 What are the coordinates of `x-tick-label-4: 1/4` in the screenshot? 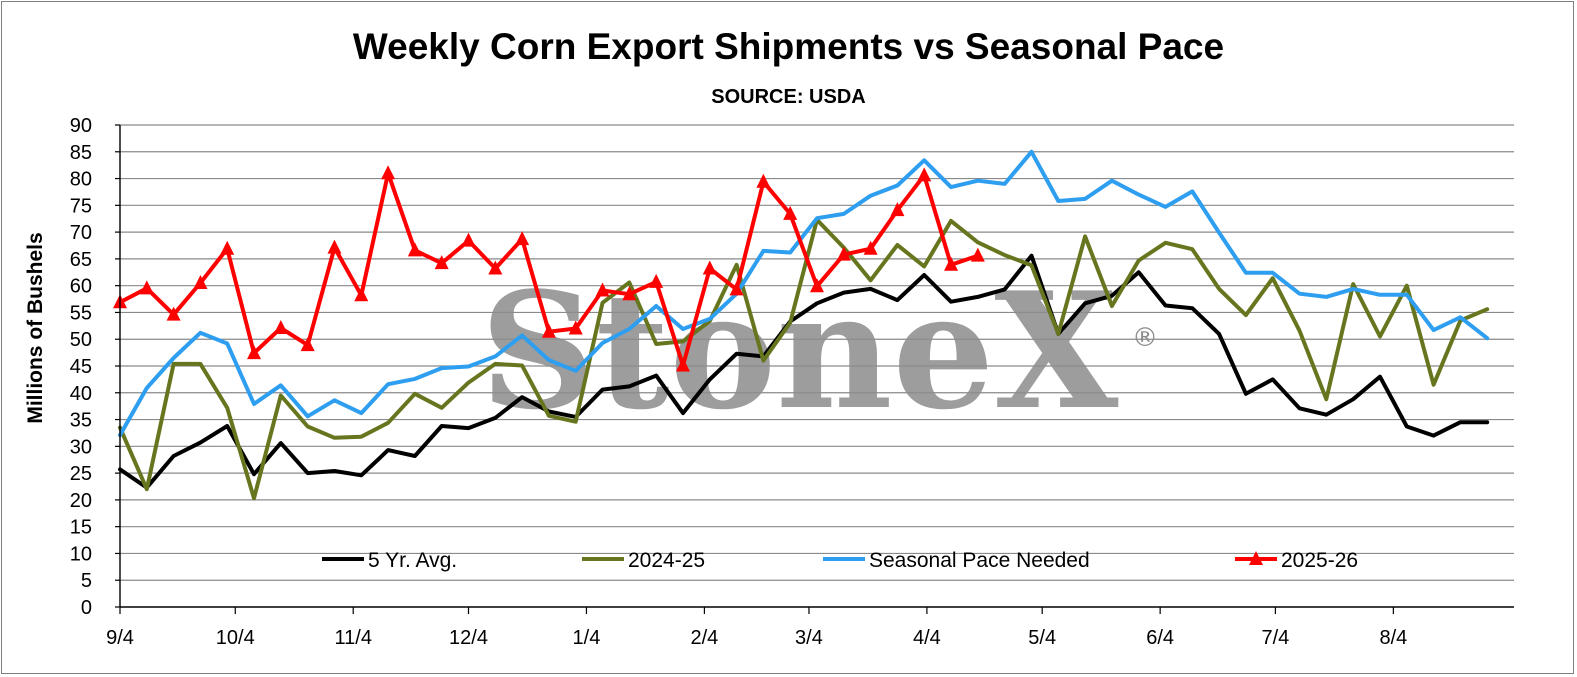 It's located at (587, 638).